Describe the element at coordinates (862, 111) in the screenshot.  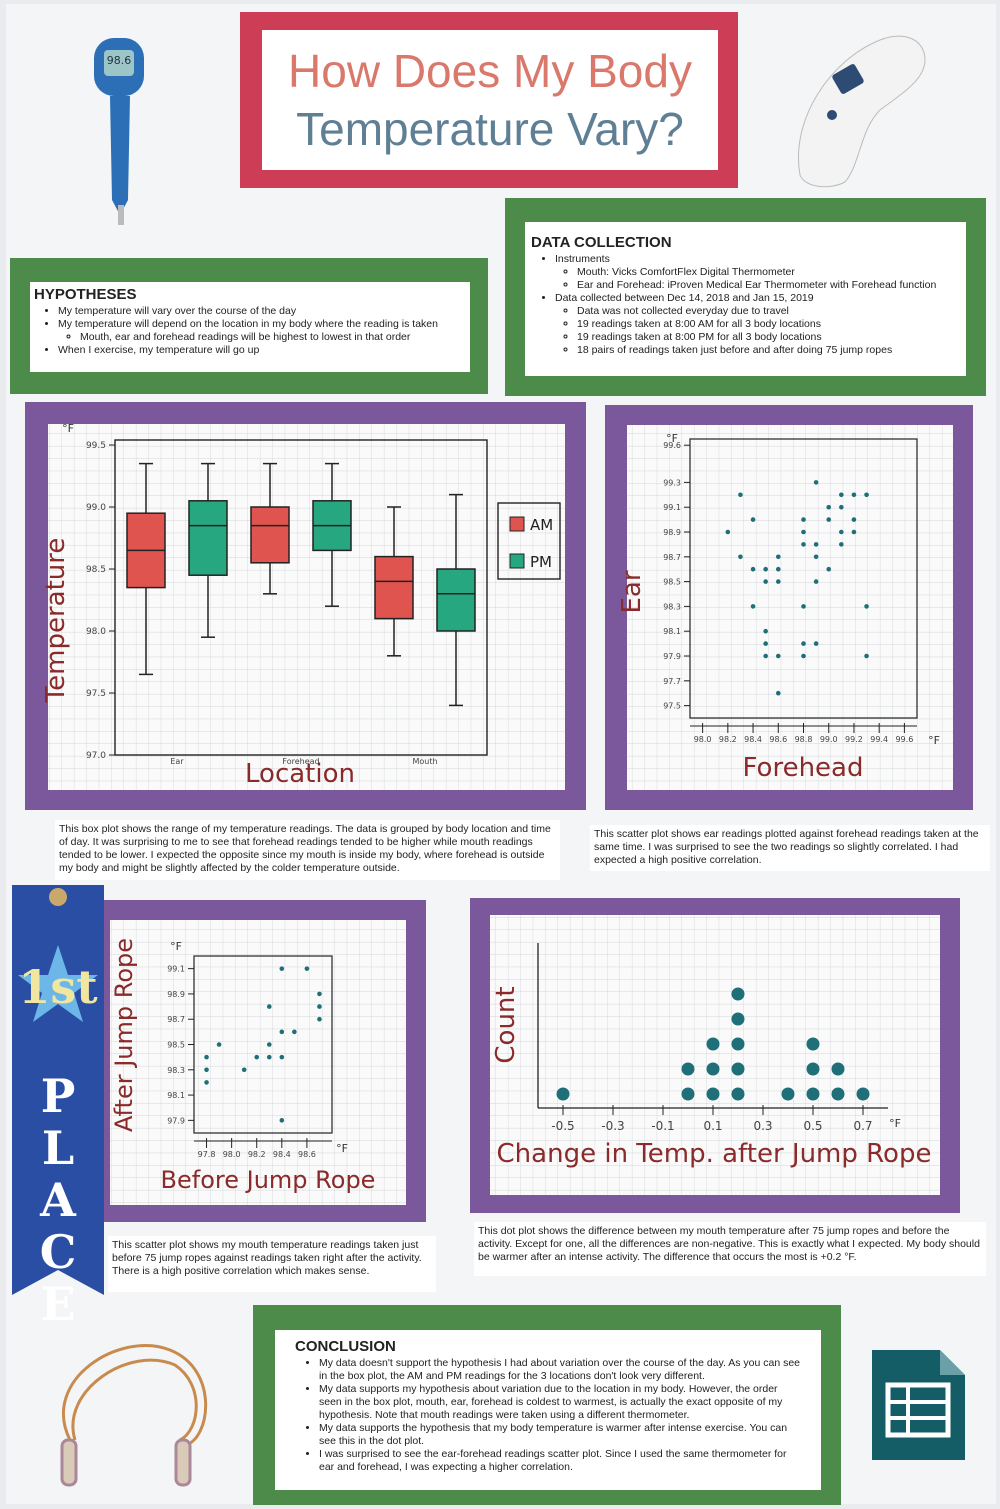
I see `ear-thermometer-illustration` at that location.